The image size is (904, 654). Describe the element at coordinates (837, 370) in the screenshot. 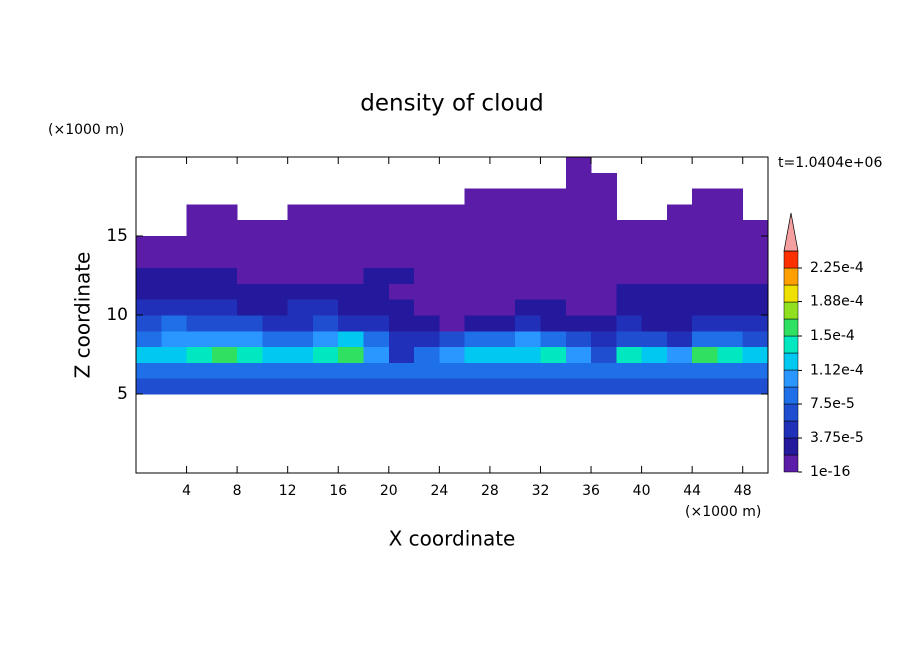

I see `colorbar-tick-label: 1.12e-4` at that location.